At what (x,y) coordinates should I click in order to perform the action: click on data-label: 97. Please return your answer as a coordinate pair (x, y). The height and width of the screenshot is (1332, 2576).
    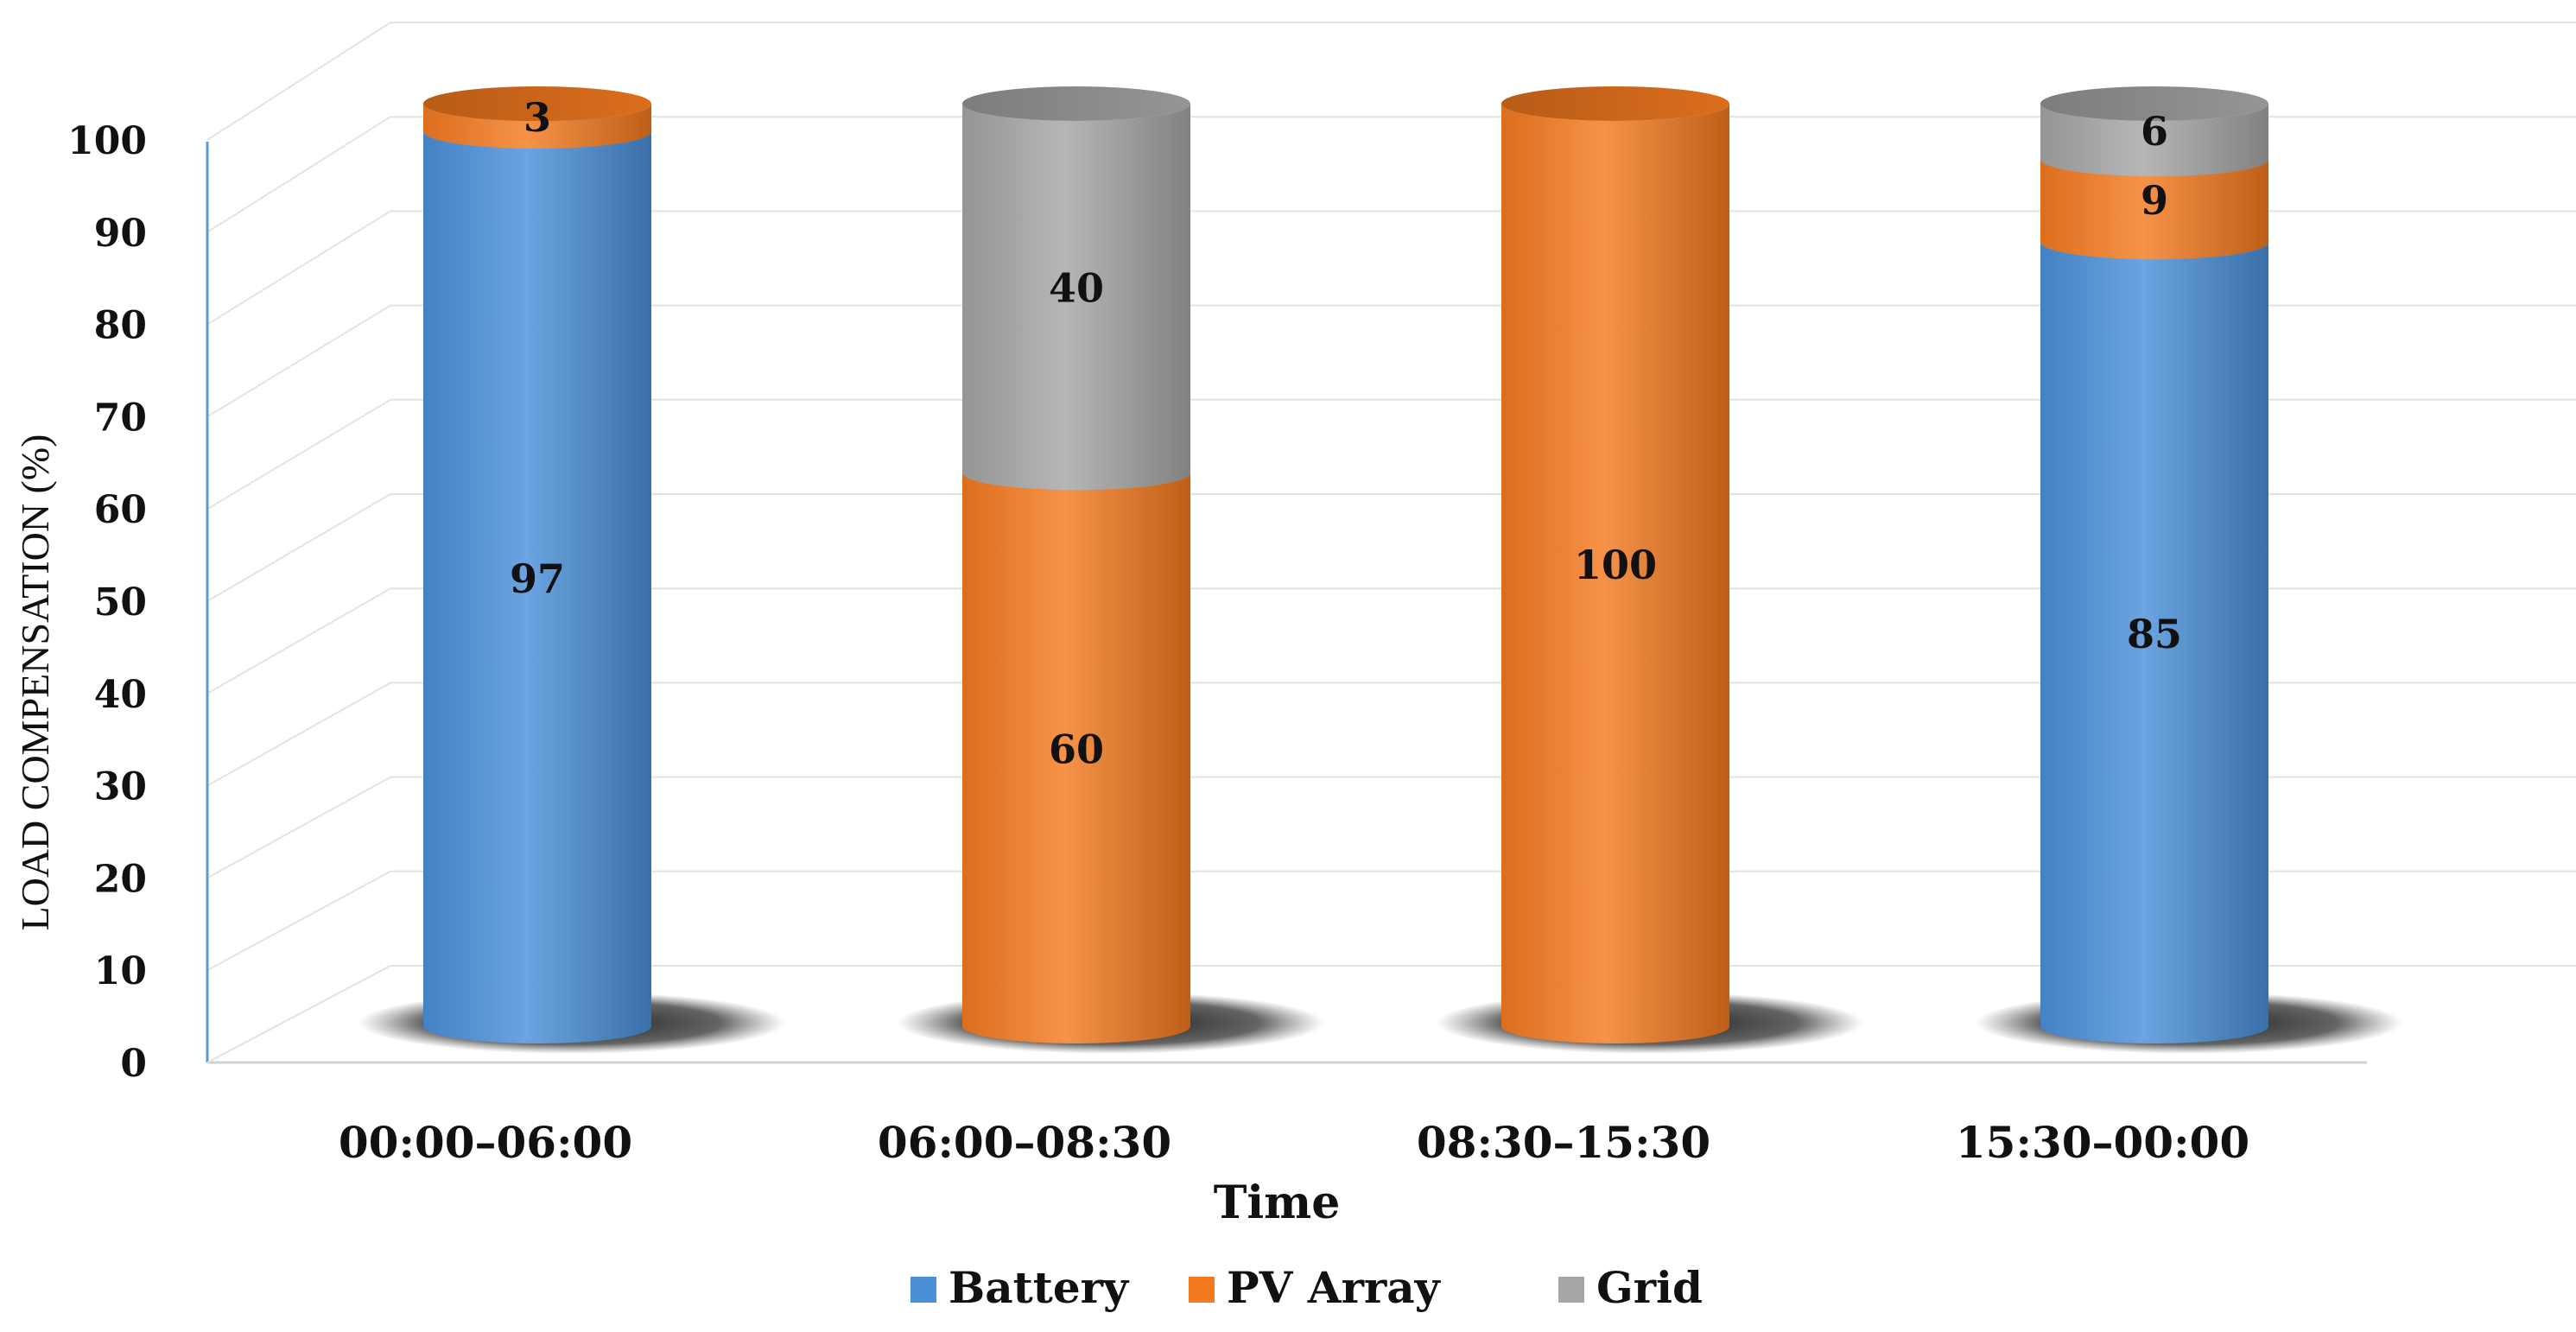
    Looking at the image, I should click on (537, 578).